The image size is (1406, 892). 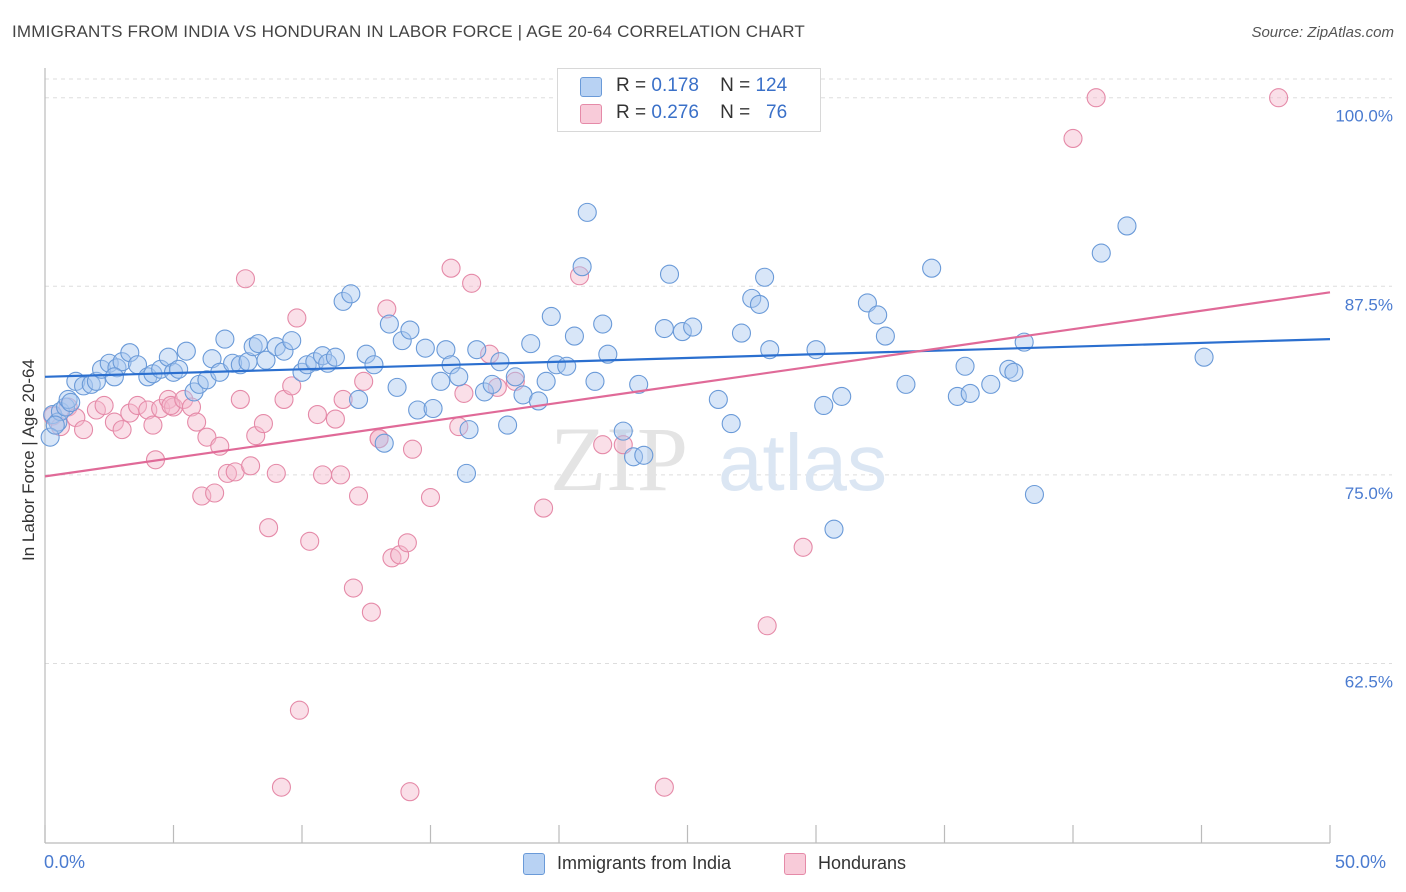 What do you see at coordinates (619, 459) in the screenshot?
I see `watermark: ZIP` at bounding box center [619, 459].